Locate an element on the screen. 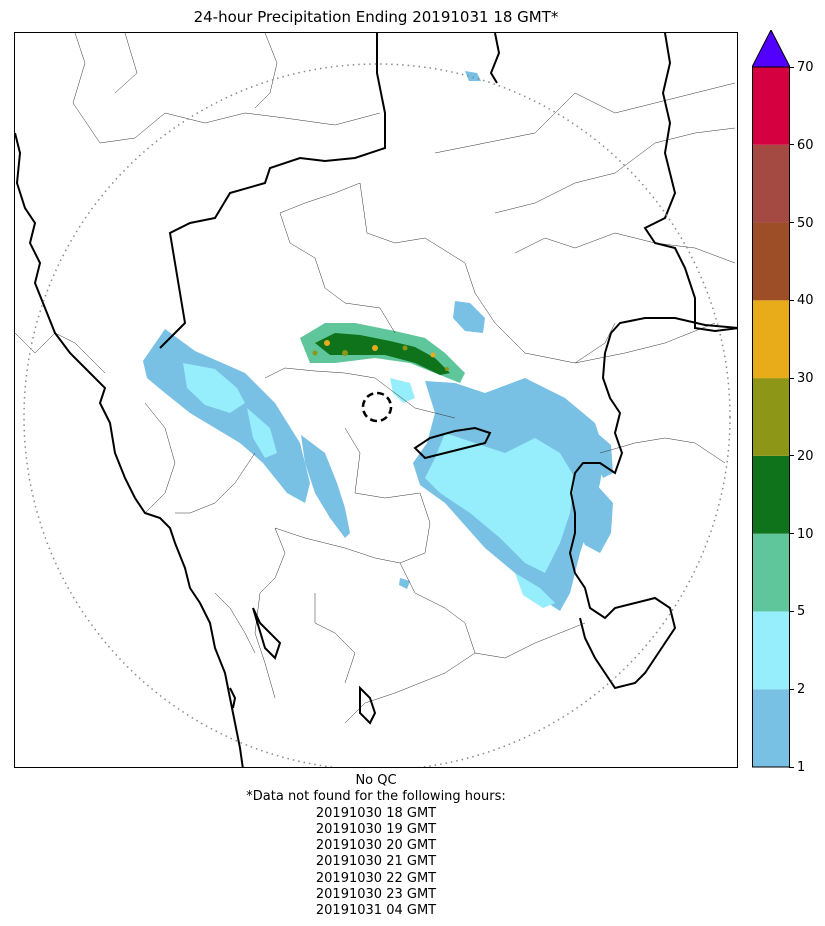 This screenshot has width=825, height=926. missing-hour-item: 20191030 20 GMT is located at coordinates (376, 846).